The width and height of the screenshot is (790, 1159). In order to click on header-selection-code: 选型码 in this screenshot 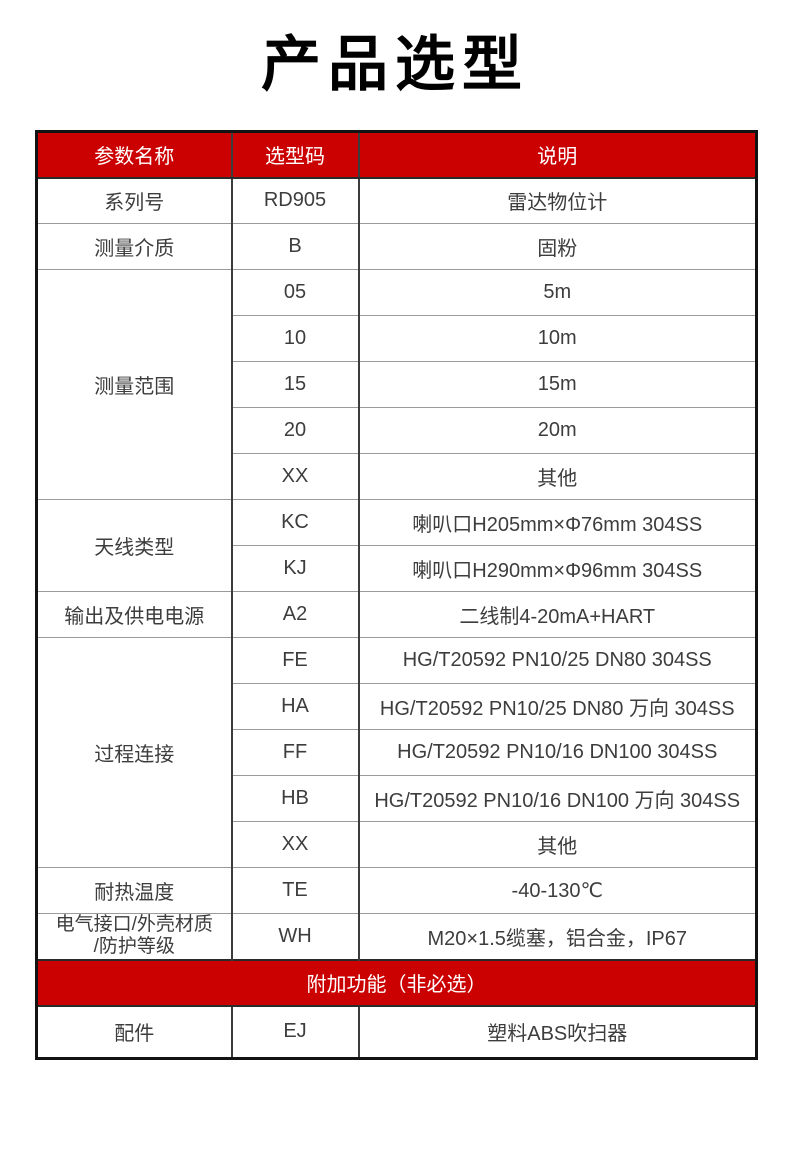, I will do `click(295, 155)`.